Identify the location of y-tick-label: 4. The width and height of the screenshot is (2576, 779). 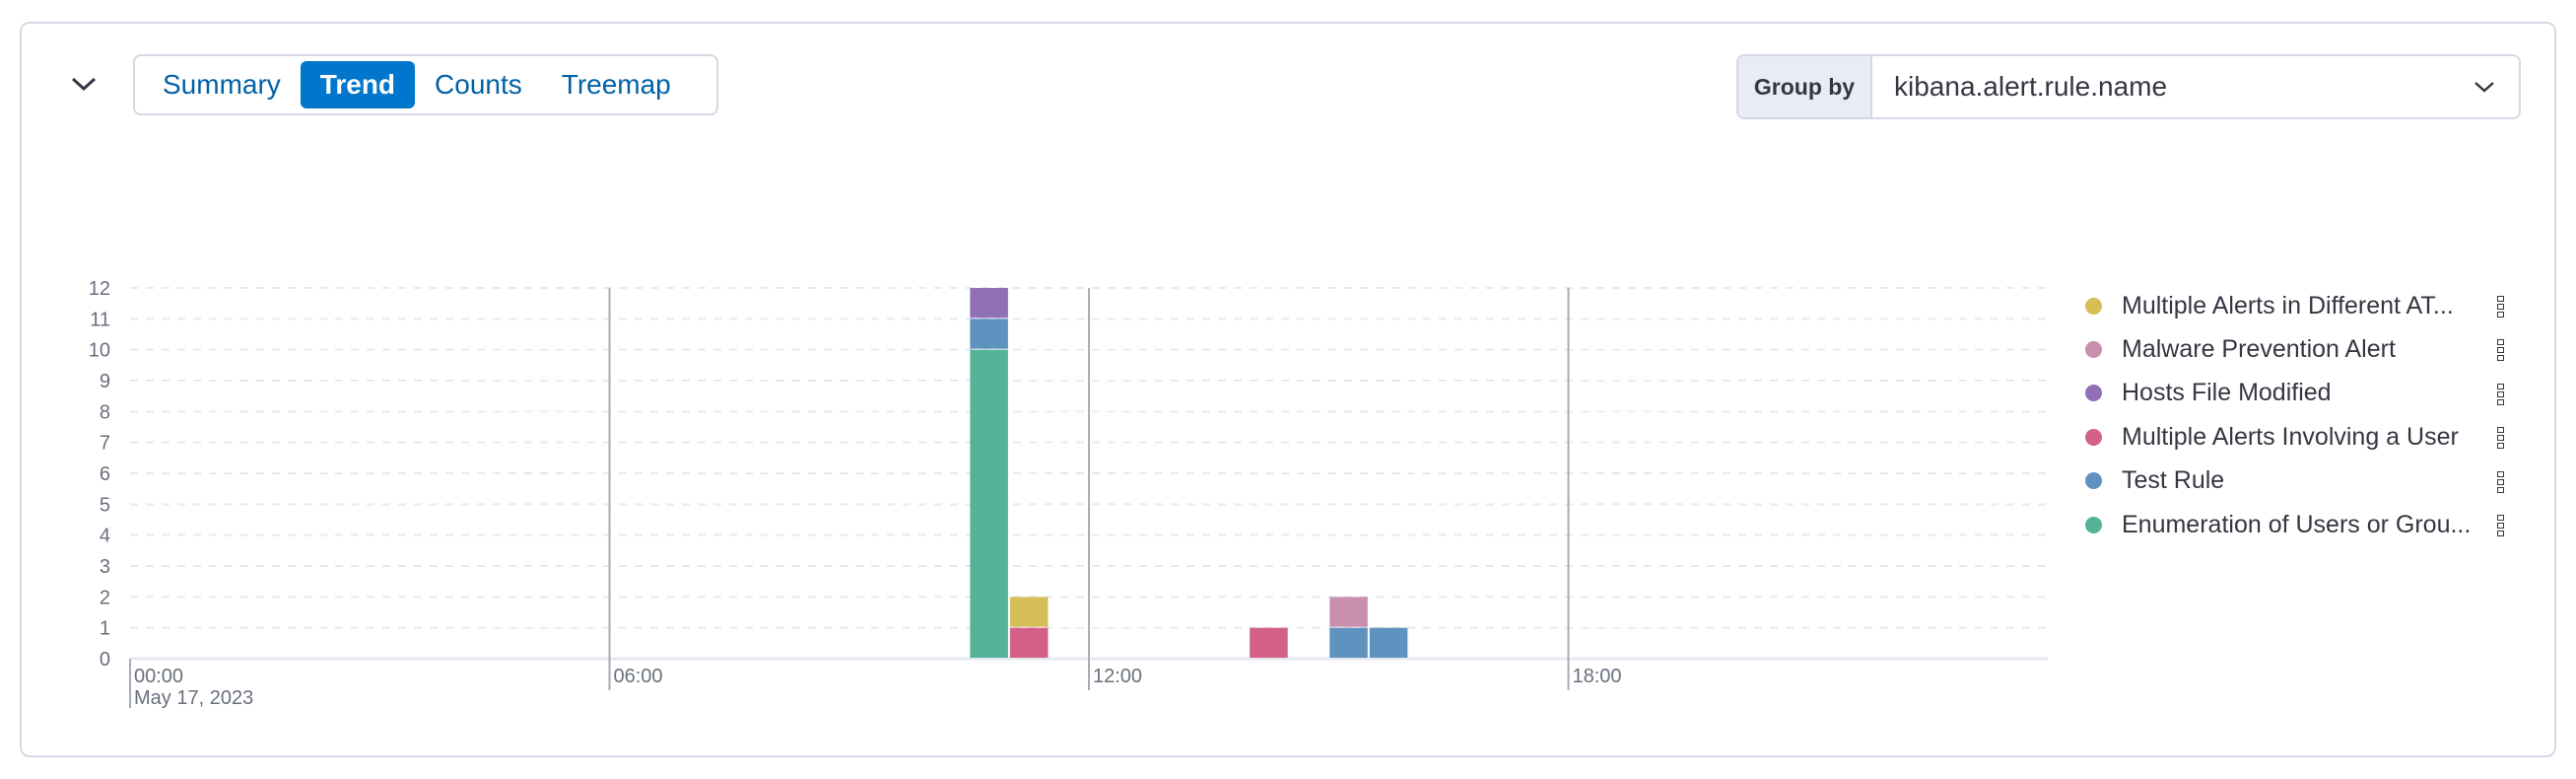
(105, 536).